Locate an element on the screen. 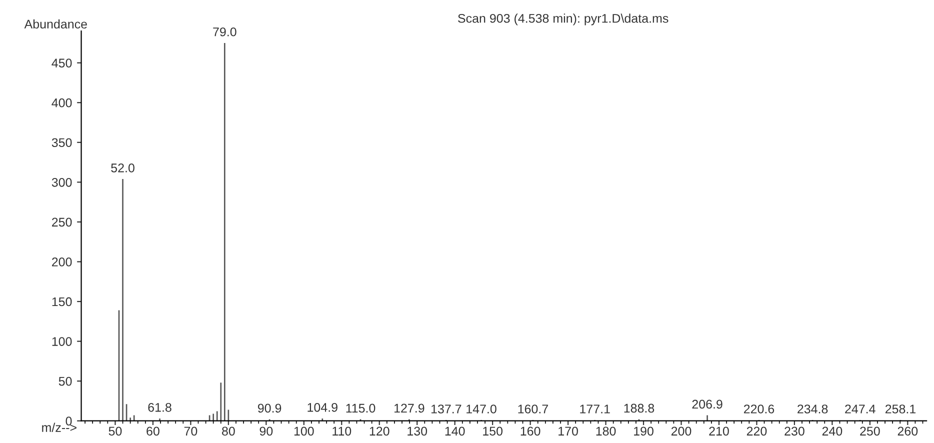  y-tick-label: 450 is located at coordinates (62, 63).